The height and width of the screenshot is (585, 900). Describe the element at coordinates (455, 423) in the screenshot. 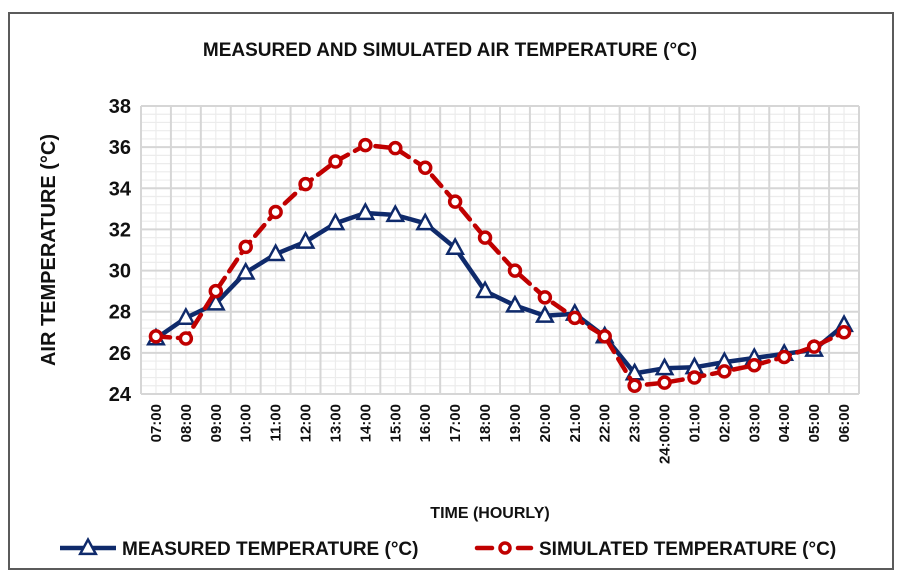

I see `x-tick-label: 17:00` at that location.